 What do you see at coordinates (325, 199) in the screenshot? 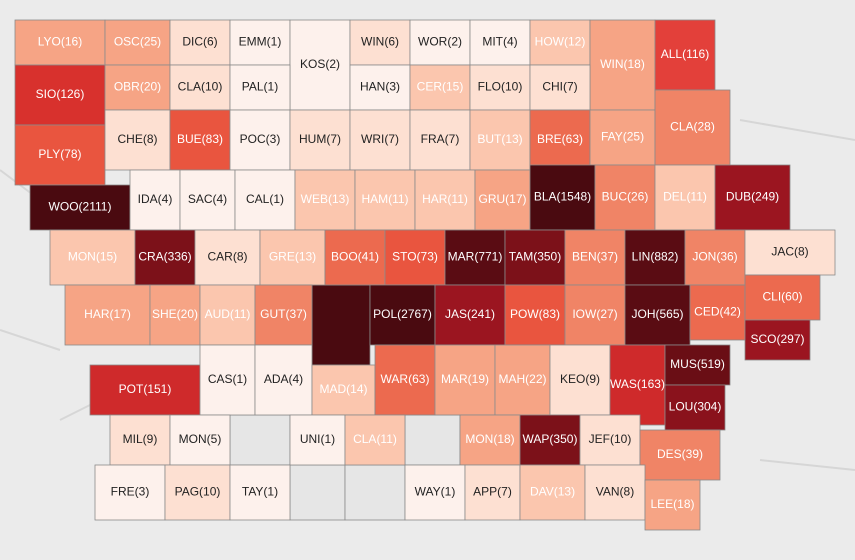
I see `county-label: WEB(13)` at bounding box center [325, 199].